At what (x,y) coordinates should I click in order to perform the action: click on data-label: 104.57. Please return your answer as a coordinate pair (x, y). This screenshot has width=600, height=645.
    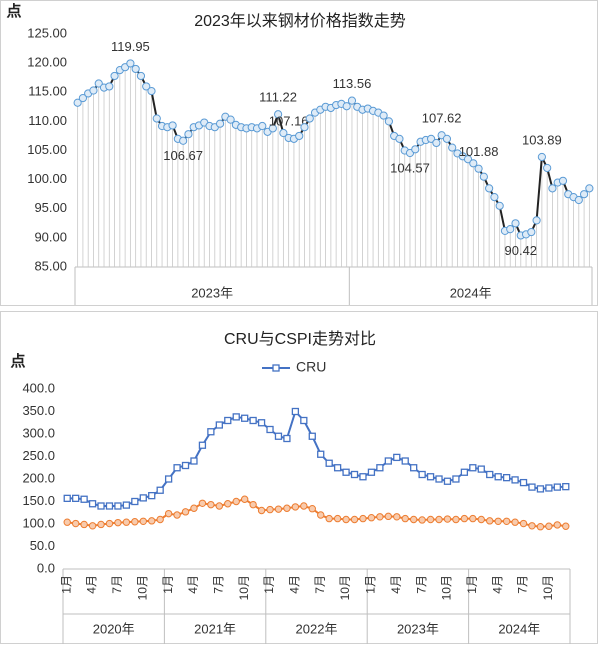
    Looking at the image, I should click on (410, 167).